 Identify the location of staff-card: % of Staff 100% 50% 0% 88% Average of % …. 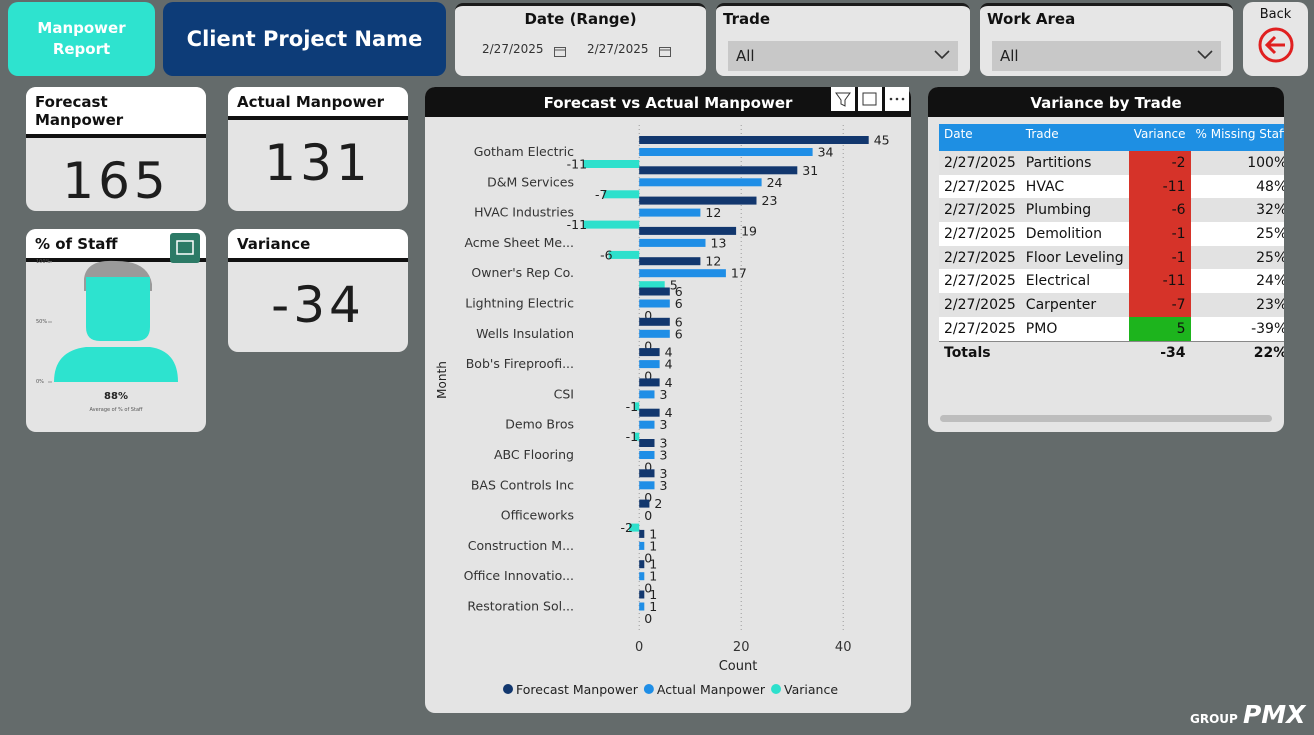
(116, 330).